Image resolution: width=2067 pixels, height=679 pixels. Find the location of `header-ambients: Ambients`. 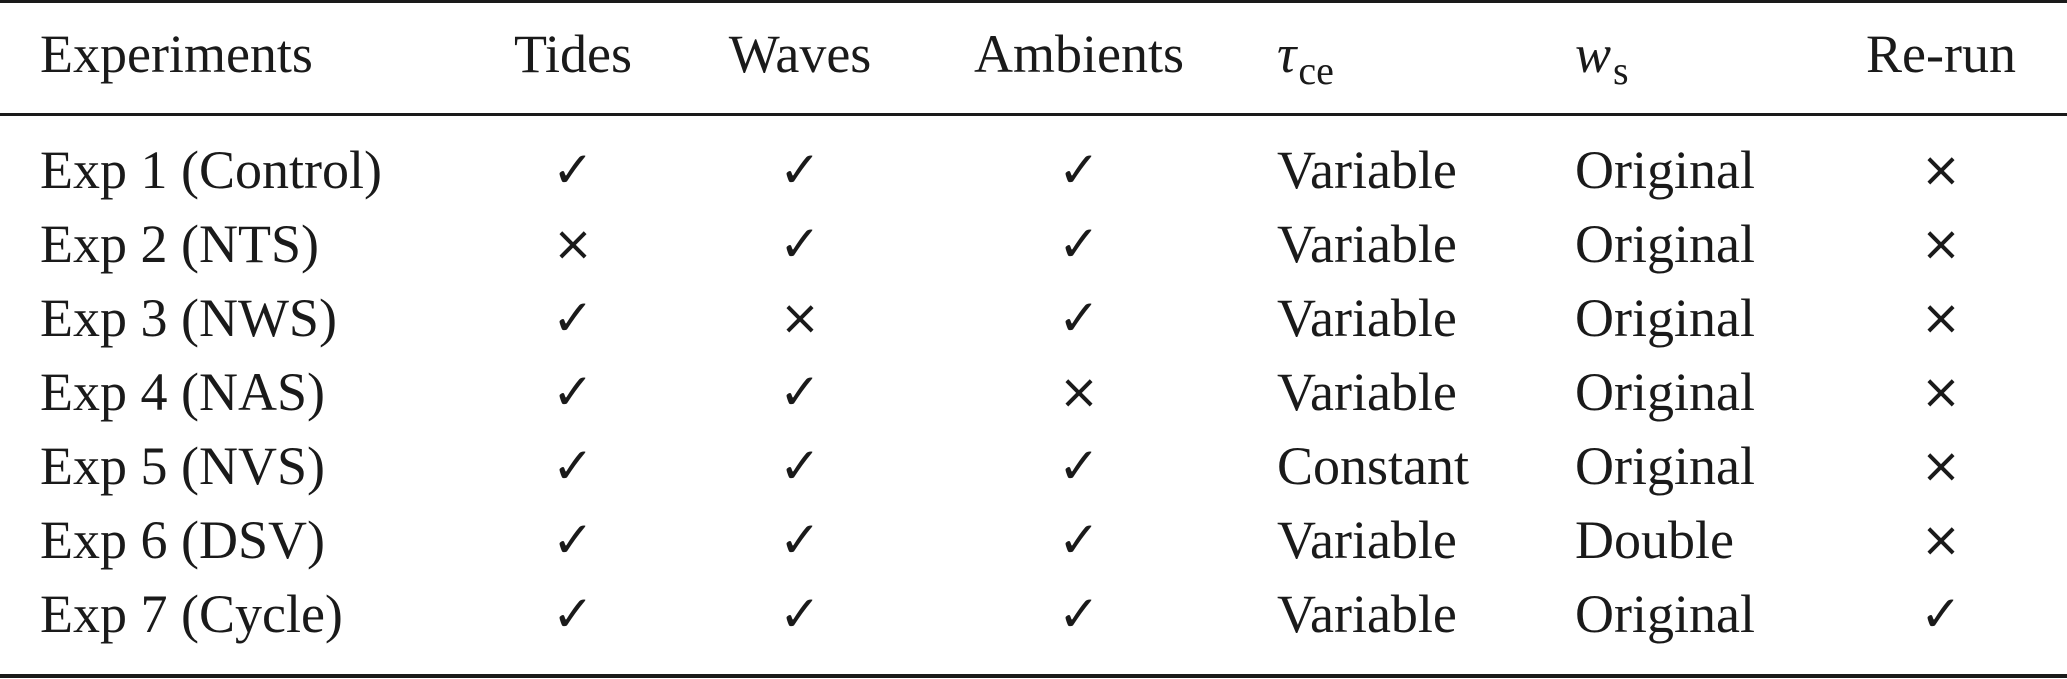

header-ambients: Ambients is located at coordinates (1079, 54).